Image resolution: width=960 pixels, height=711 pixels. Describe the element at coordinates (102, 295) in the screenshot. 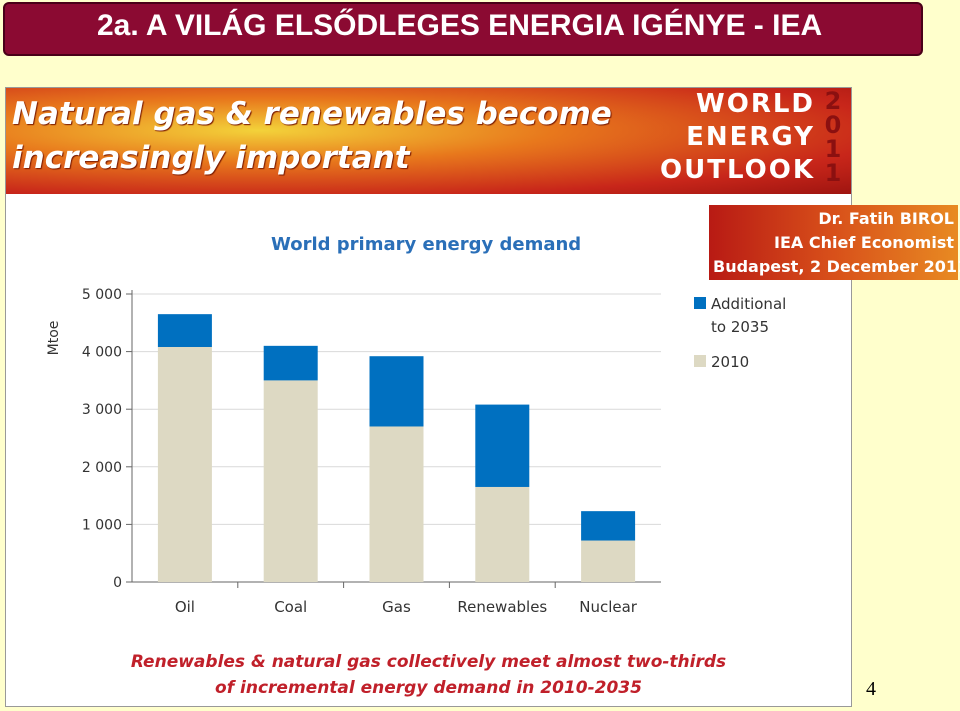

I see `y-tick-label: 5 000` at that location.